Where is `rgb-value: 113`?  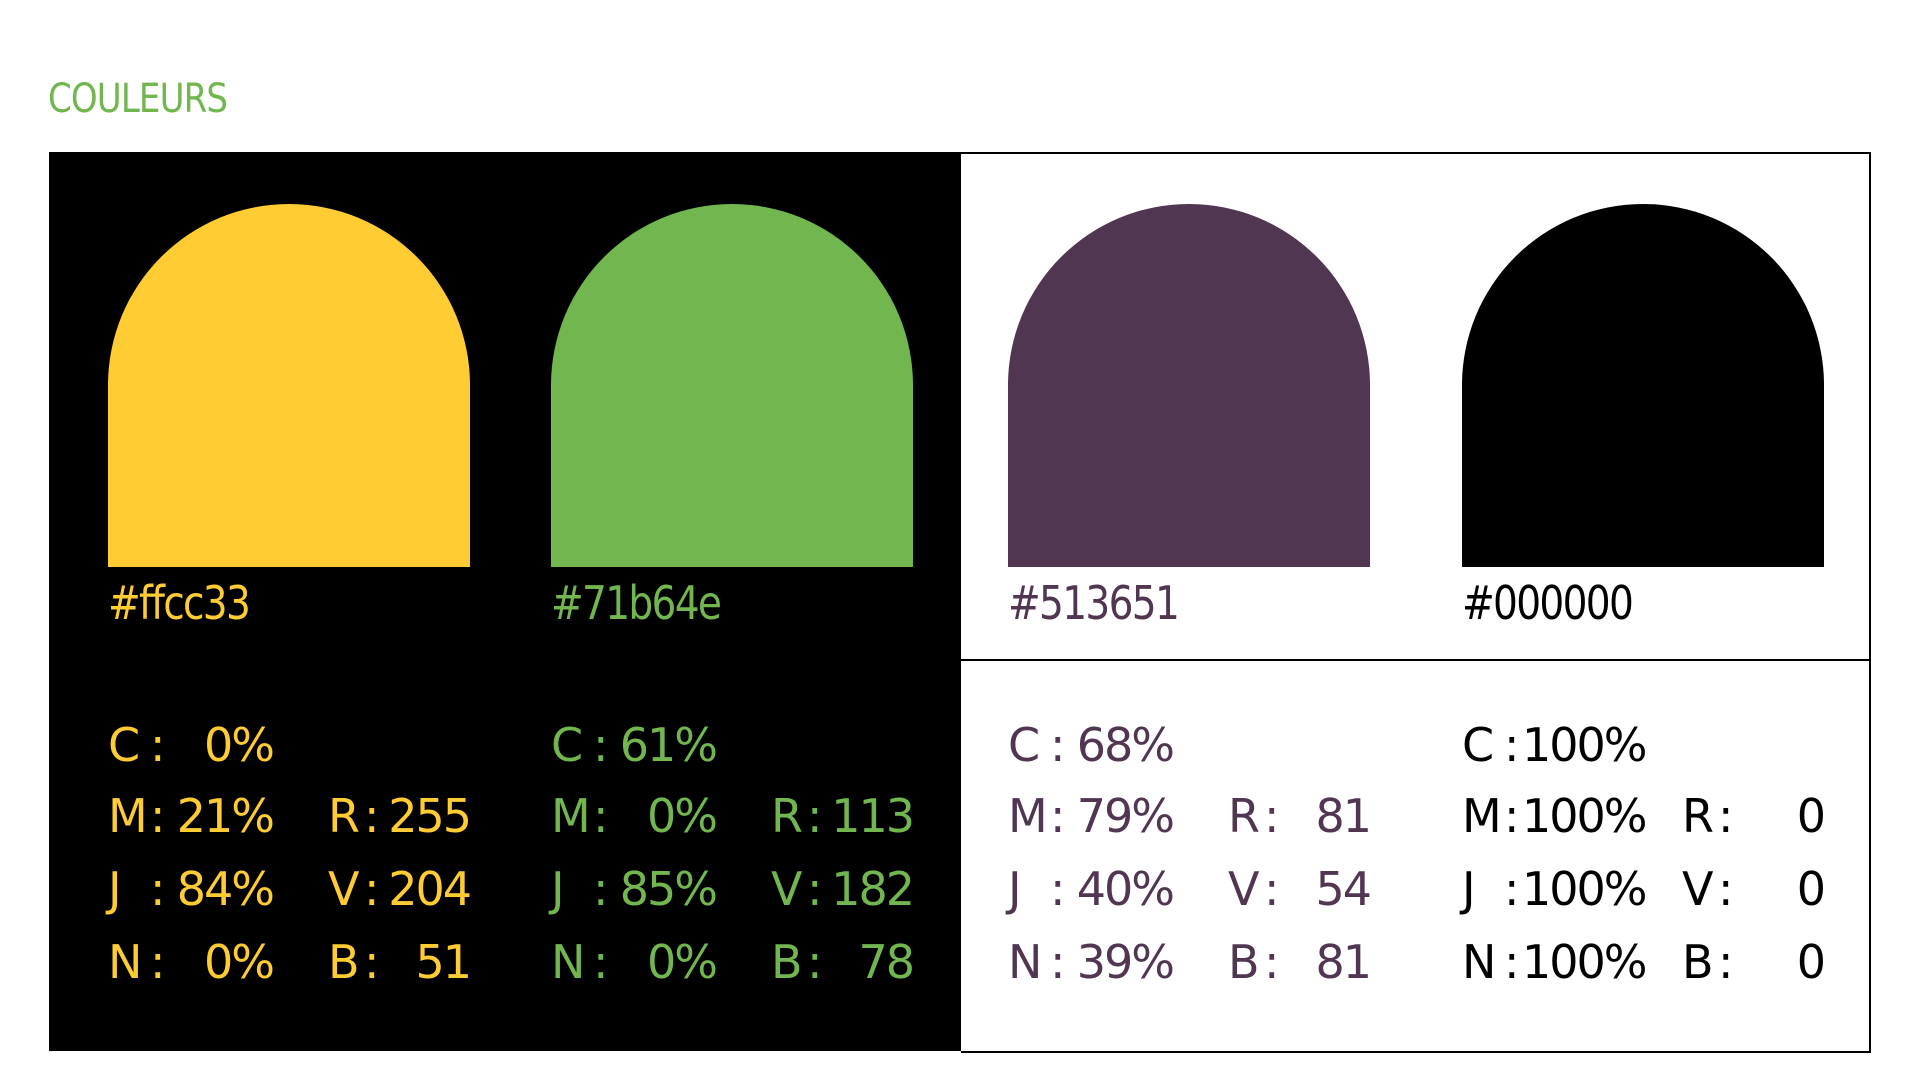
rgb-value: 113 is located at coordinates (873, 816).